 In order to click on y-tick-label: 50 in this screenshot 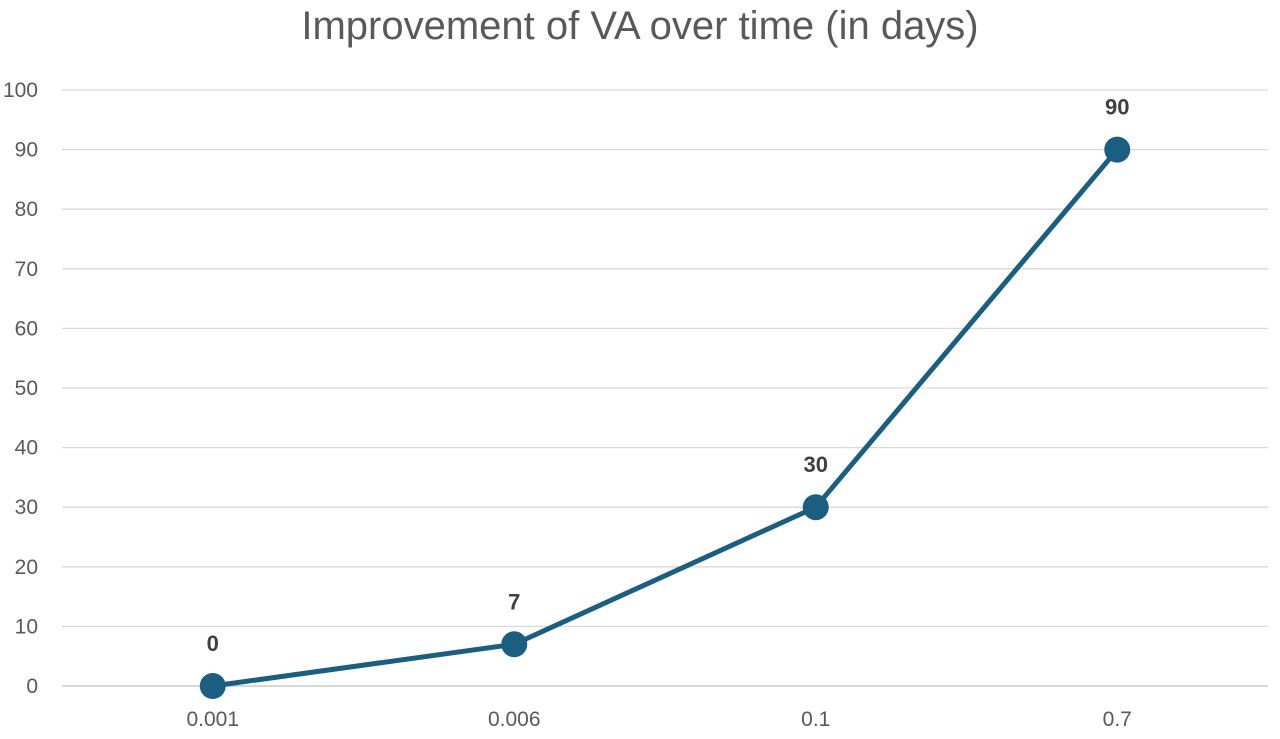, I will do `click(26, 388)`.